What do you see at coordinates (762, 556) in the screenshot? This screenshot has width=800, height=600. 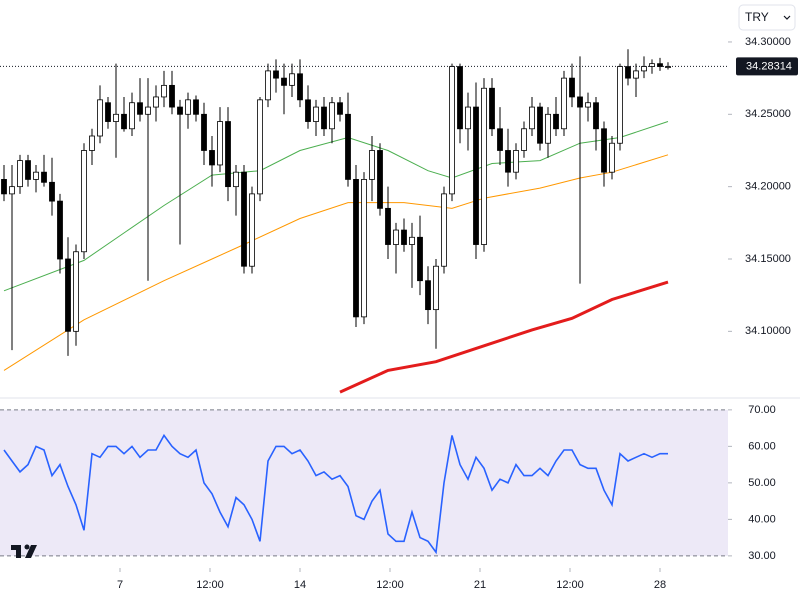 I see `y-tick-label: 30.00` at bounding box center [762, 556].